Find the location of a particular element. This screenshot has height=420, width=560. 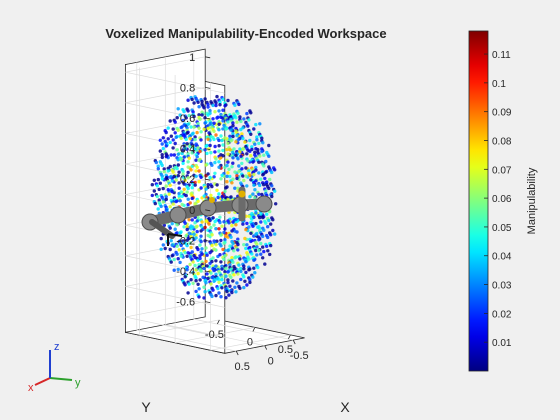

z-tick-label: -0.6 is located at coordinates (185, 303).